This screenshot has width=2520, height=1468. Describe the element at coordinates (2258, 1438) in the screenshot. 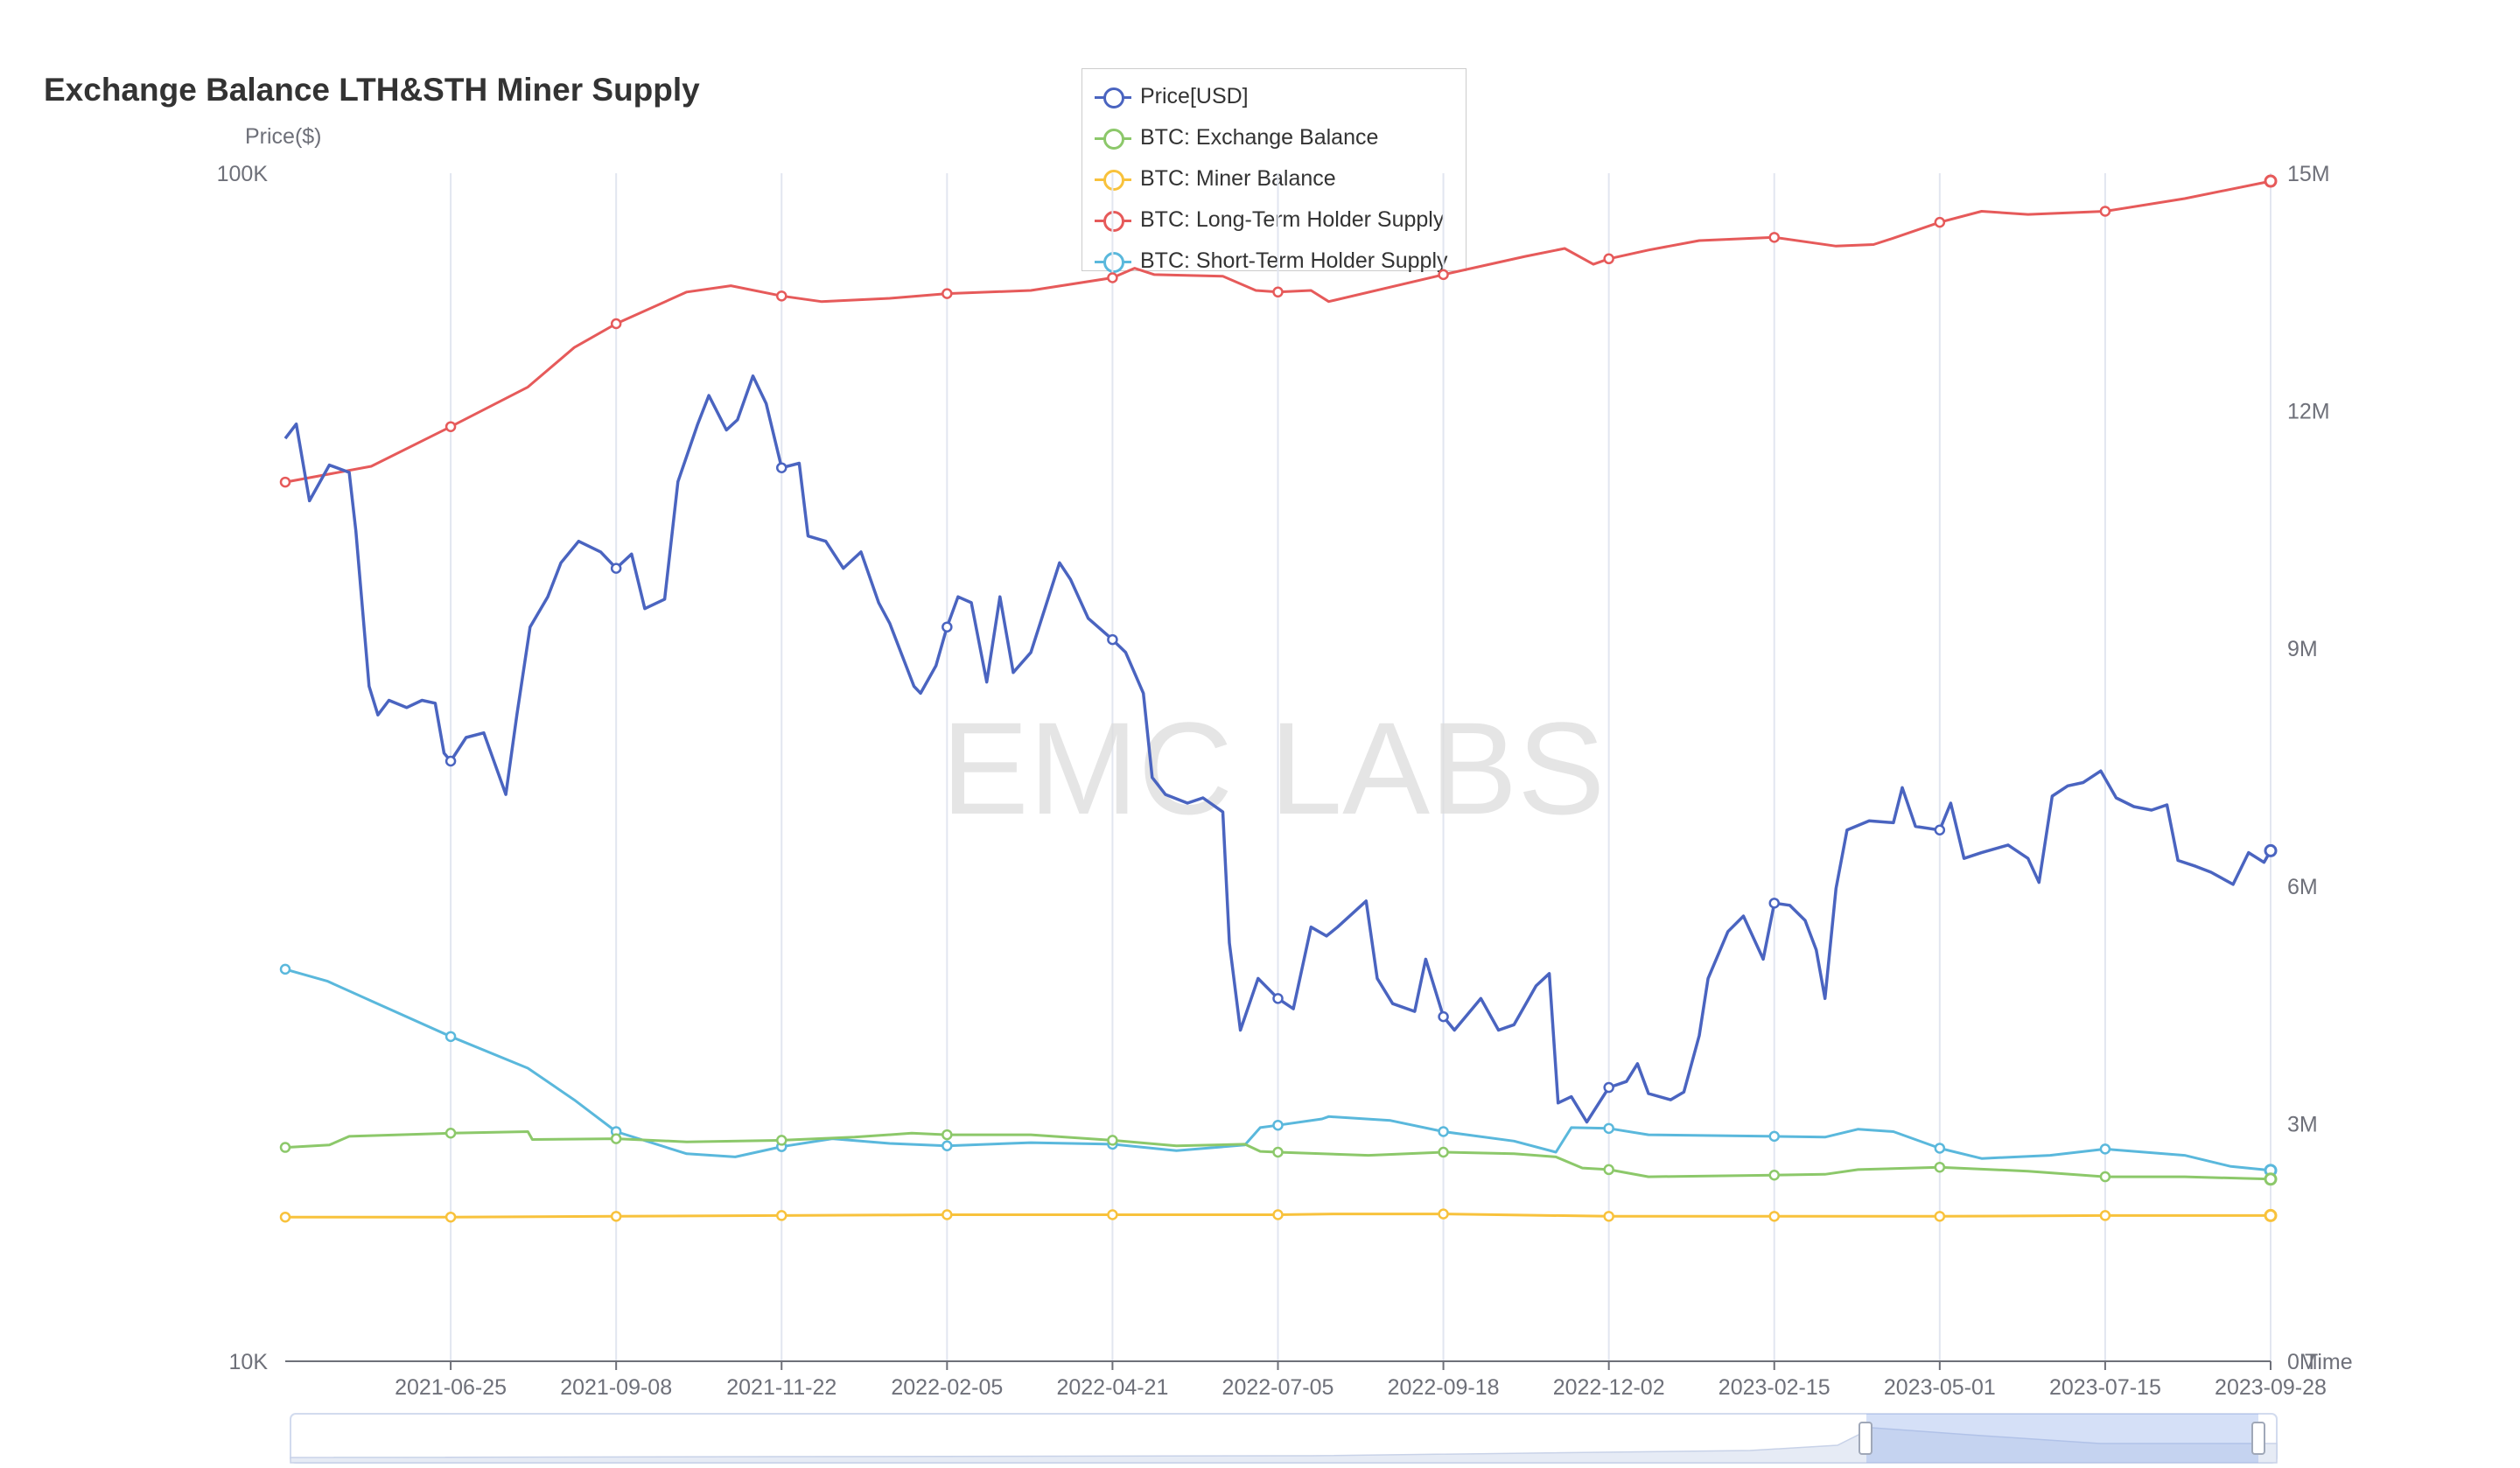

I see `zoom-handle-right` at that location.